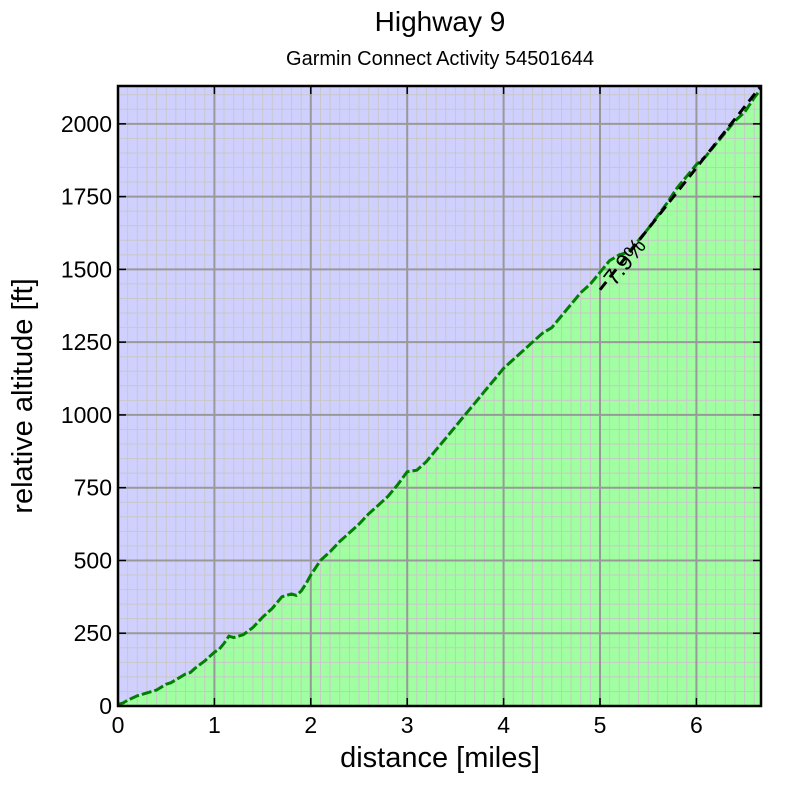  I want to click on x-tick-label: 6, so click(696, 725).